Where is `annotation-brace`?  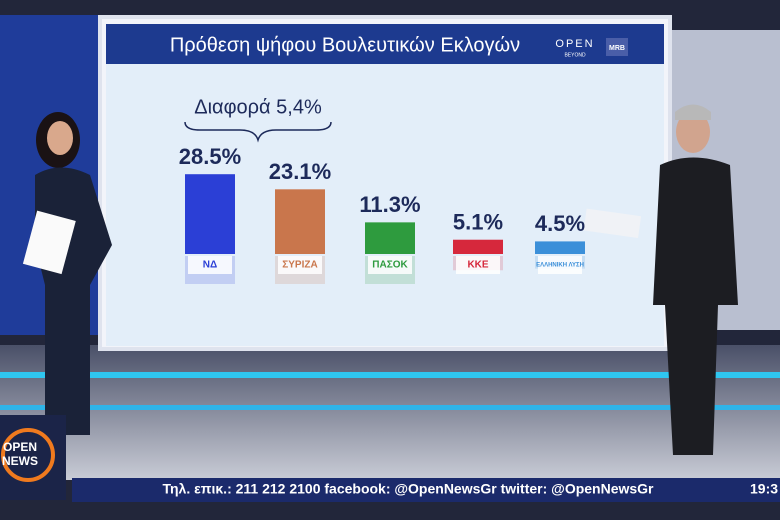 annotation-brace is located at coordinates (258, 132).